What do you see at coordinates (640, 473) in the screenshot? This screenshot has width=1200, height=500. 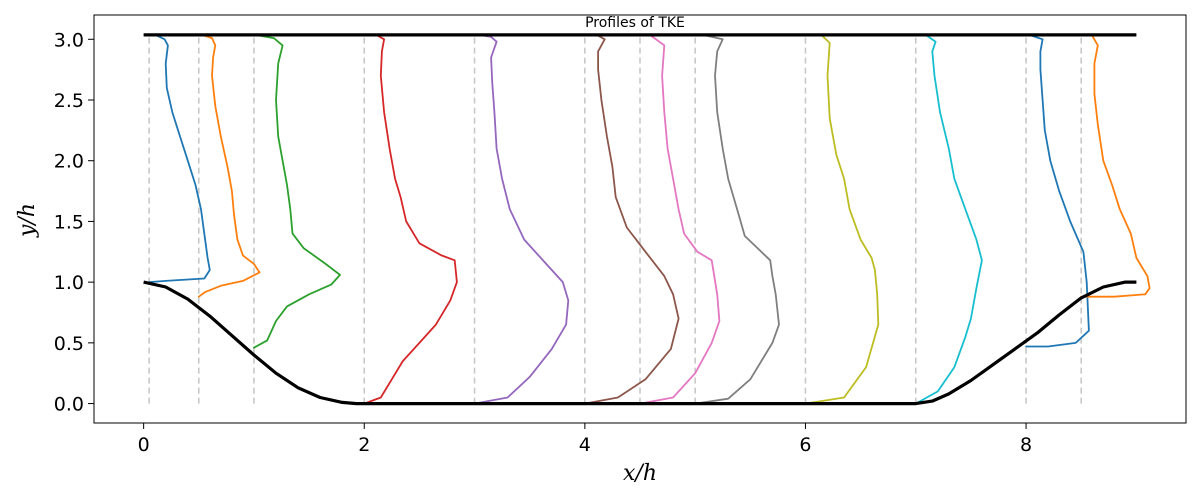 I see `x-axis-label: x/h` at bounding box center [640, 473].